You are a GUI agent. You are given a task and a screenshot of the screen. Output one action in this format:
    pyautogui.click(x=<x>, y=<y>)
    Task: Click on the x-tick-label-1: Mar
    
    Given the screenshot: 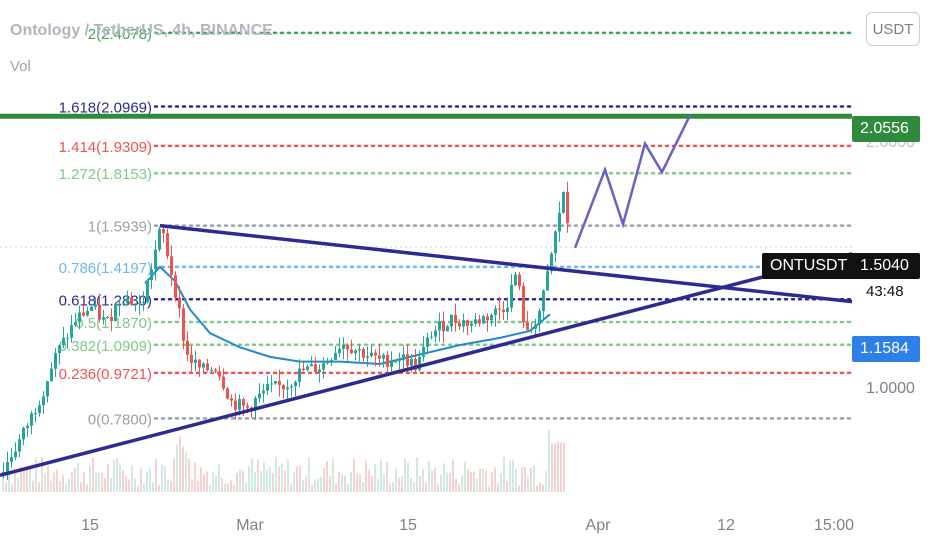 What is the action you would take?
    pyautogui.click(x=250, y=525)
    